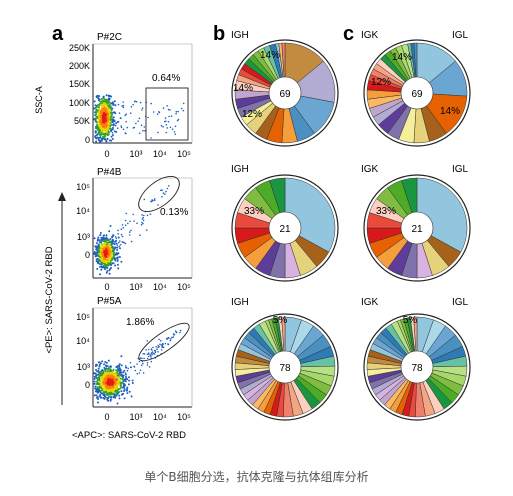  What do you see at coordinates (166, 78) in the screenshot?
I see `gate-percent: 0.64%` at bounding box center [166, 78].